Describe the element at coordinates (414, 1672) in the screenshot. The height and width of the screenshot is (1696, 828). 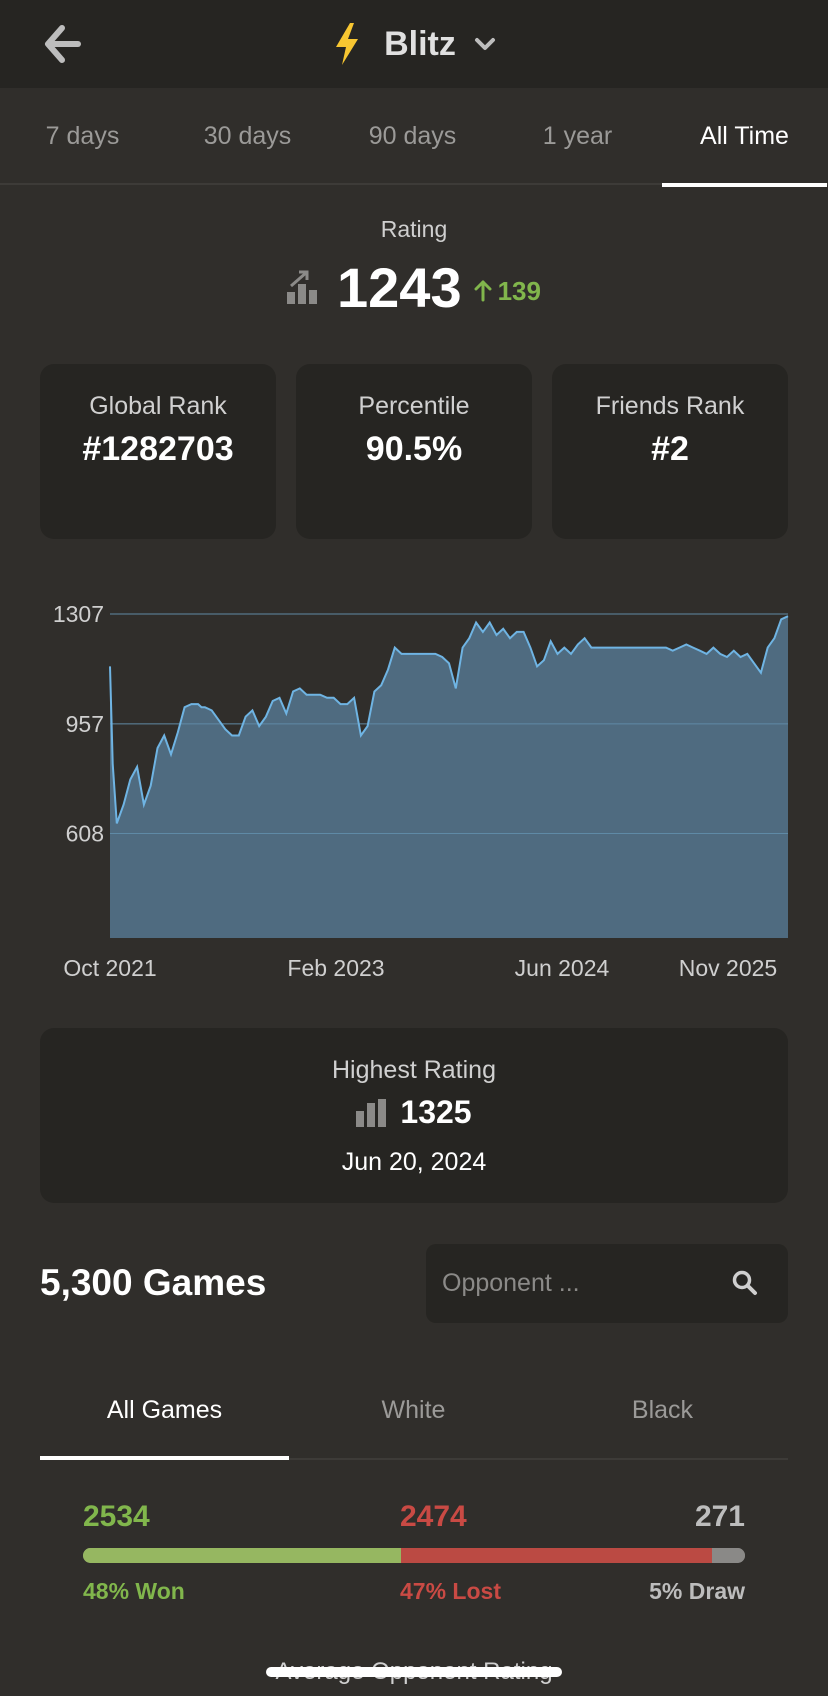
I see `home-indicator` at that location.